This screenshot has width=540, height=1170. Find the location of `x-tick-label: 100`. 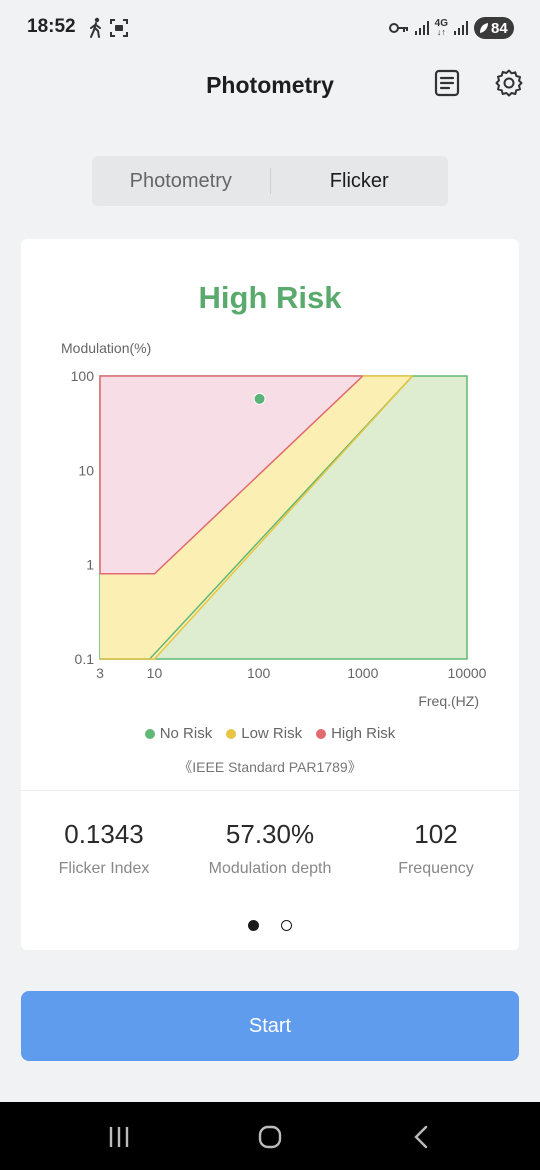

x-tick-label: 100 is located at coordinates (259, 673).